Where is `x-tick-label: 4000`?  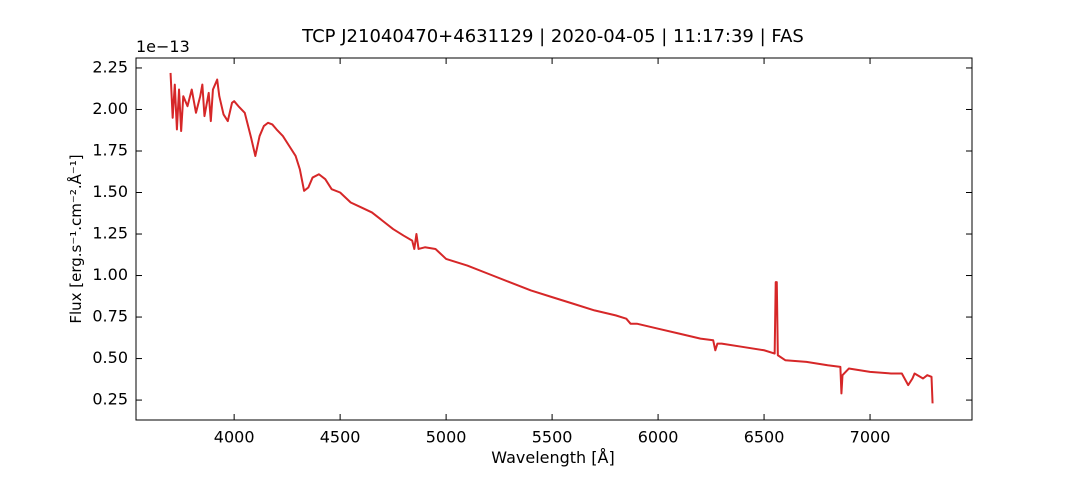 x-tick-label: 4000 is located at coordinates (234, 437).